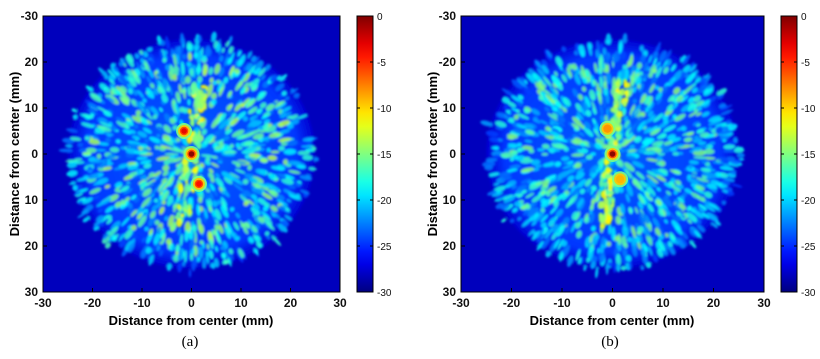 The width and height of the screenshot is (820, 359). Describe the element at coordinates (610, 342) in the screenshot. I see `panel-caption: (b)` at that location.